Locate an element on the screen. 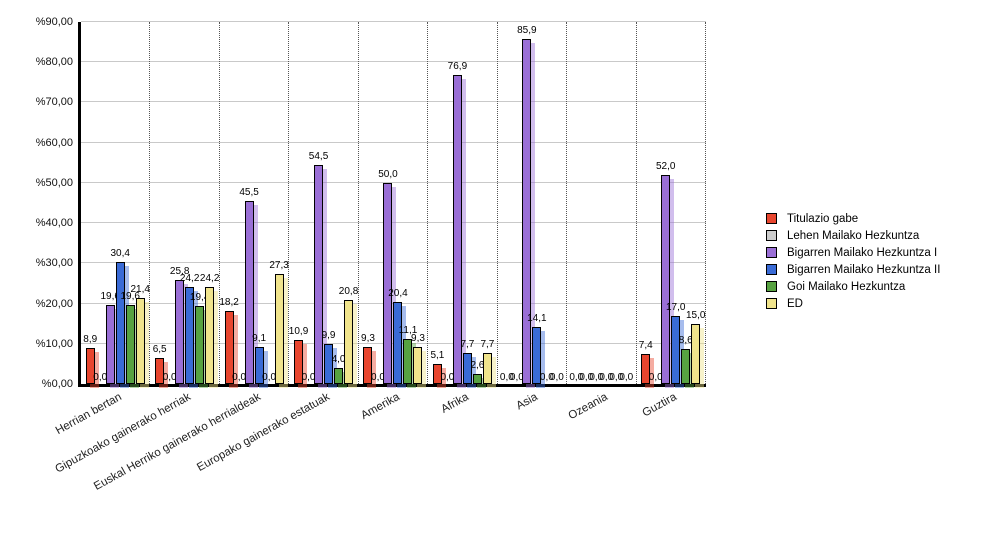  legend-label: Bigarren Mailako Hezkuntza I is located at coordinates (862, 252).